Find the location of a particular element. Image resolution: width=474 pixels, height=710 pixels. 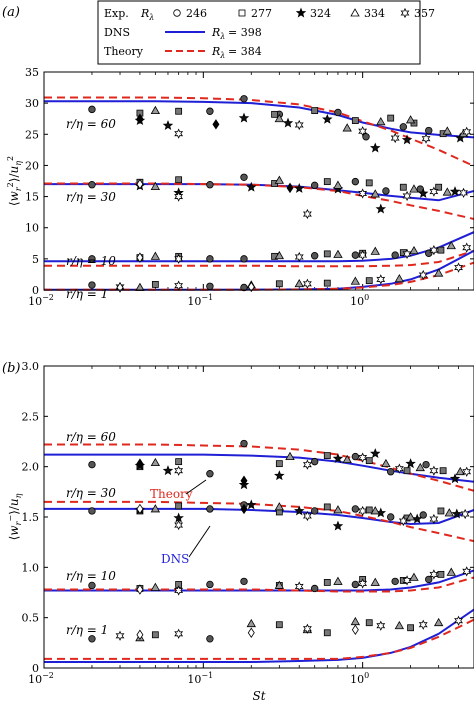

xtick-label: 10⁻² is located at coordinates (41, 300).